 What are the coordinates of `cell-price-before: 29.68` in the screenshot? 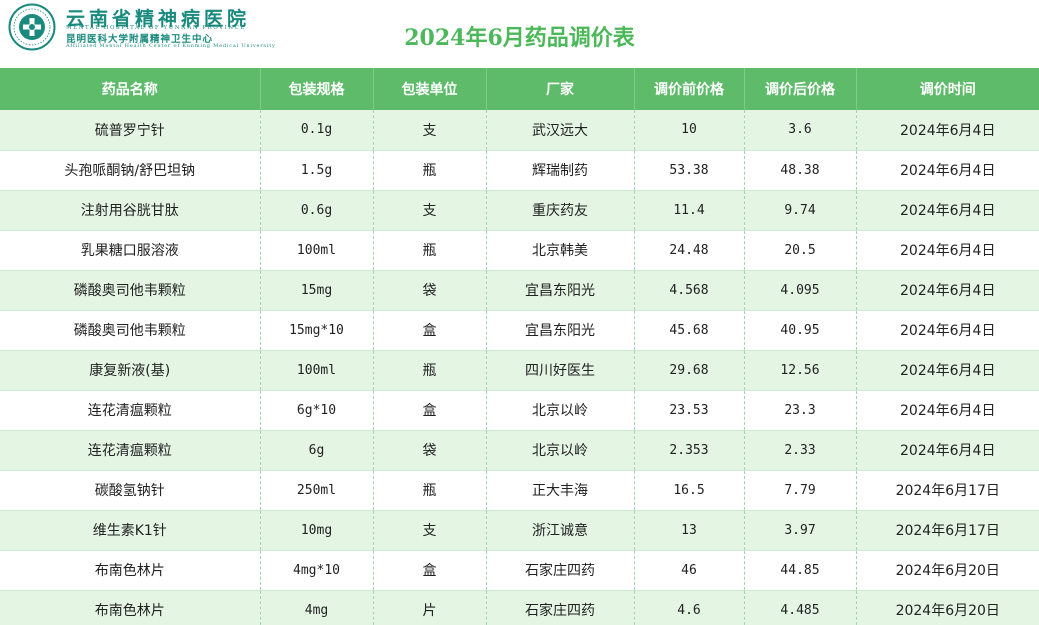 It's located at (689, 370).